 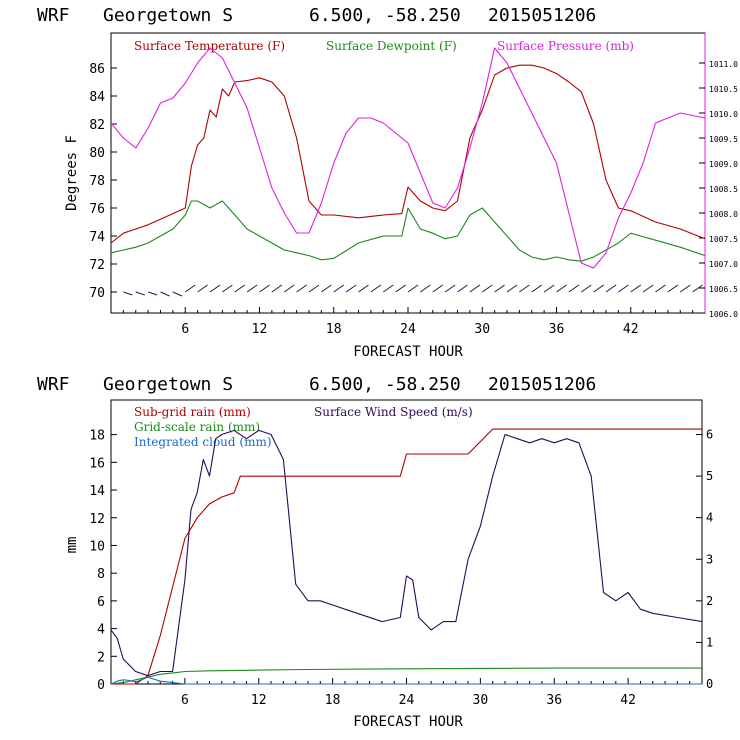 What do you see at coordinates (97, 125) in the screenshot?
I see `y-tick-label: 82` at bounding box center [97, 125].